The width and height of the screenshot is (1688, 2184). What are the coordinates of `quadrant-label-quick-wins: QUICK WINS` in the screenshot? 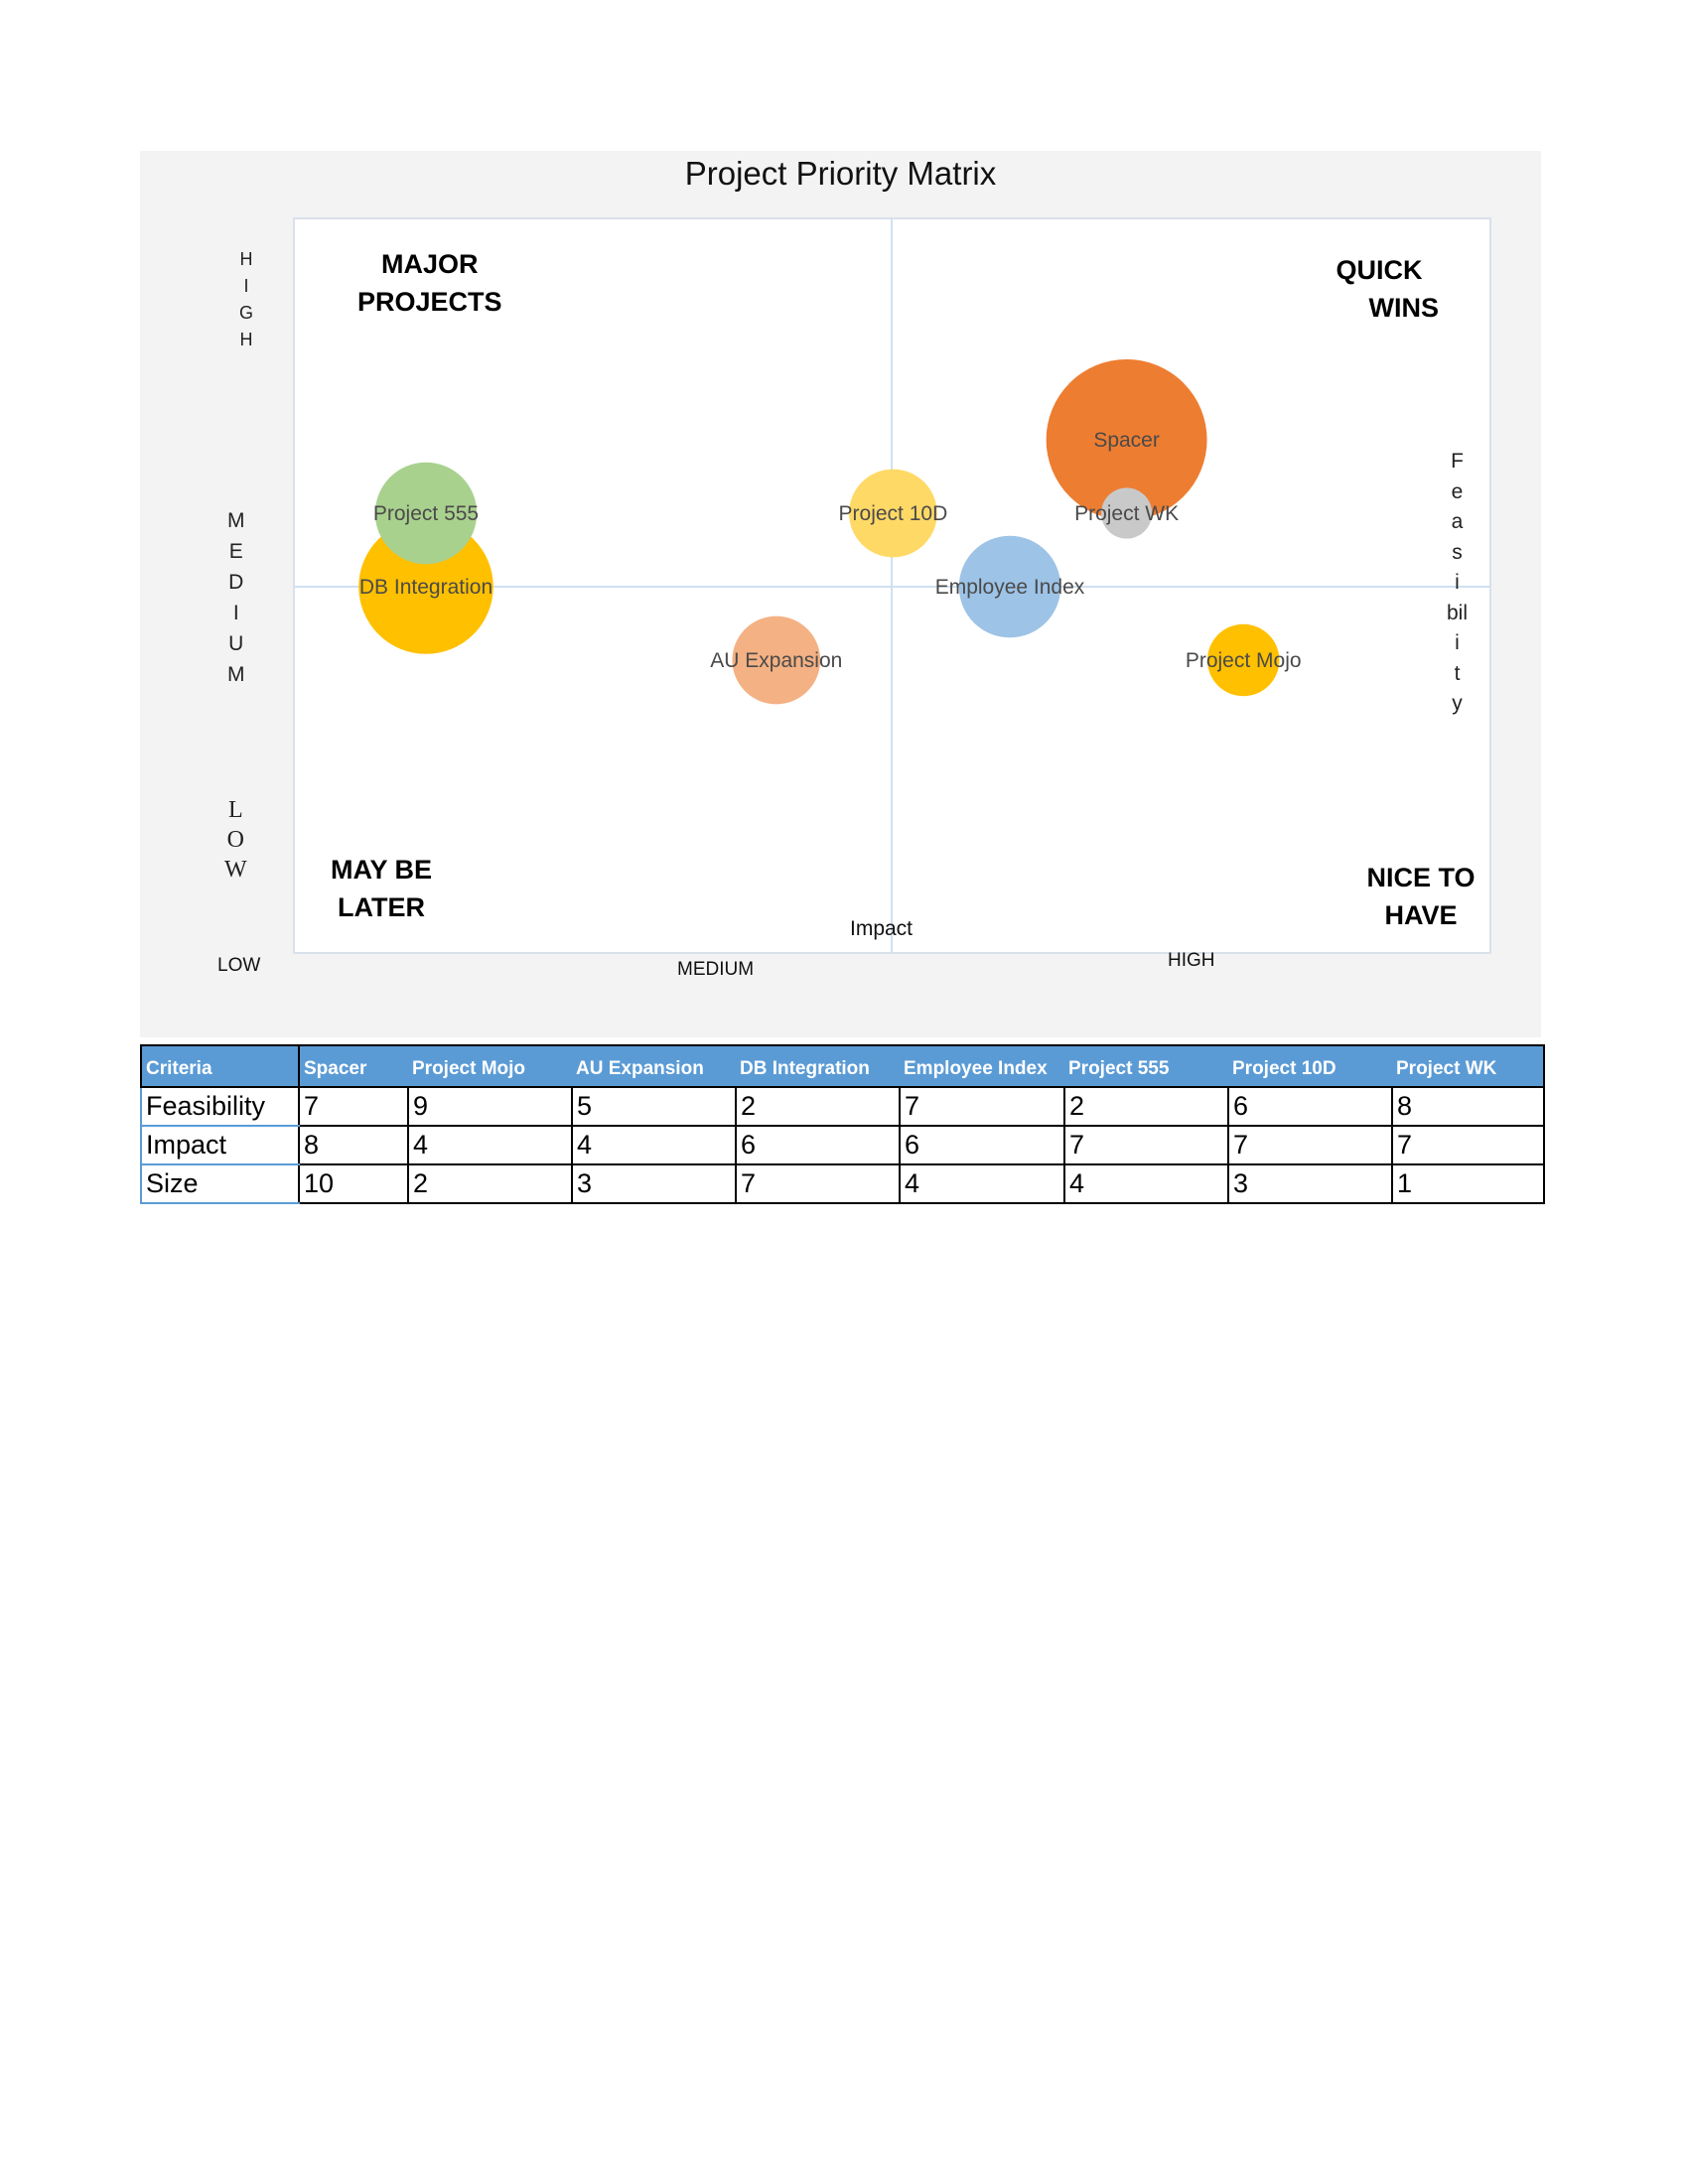 It's located at (1380, 289).